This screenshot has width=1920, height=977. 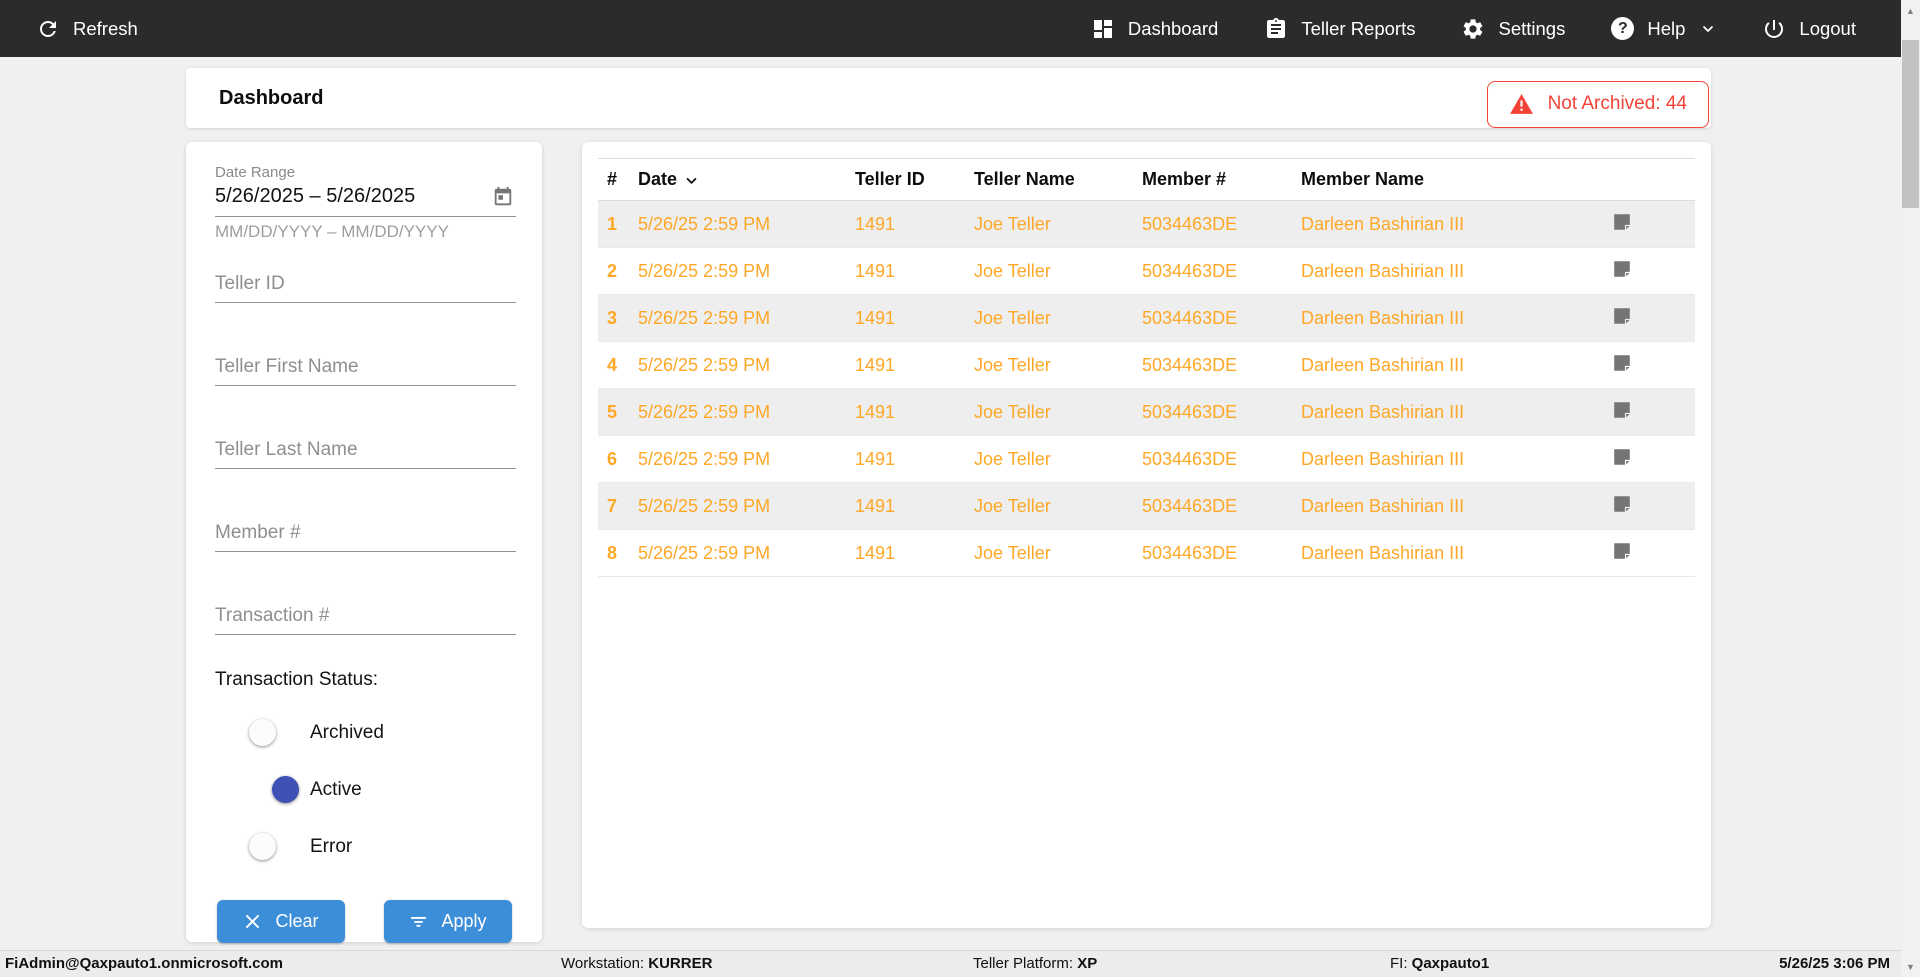 I want to click on nav-item-settings: Settings, so click(x=1513, y=29).